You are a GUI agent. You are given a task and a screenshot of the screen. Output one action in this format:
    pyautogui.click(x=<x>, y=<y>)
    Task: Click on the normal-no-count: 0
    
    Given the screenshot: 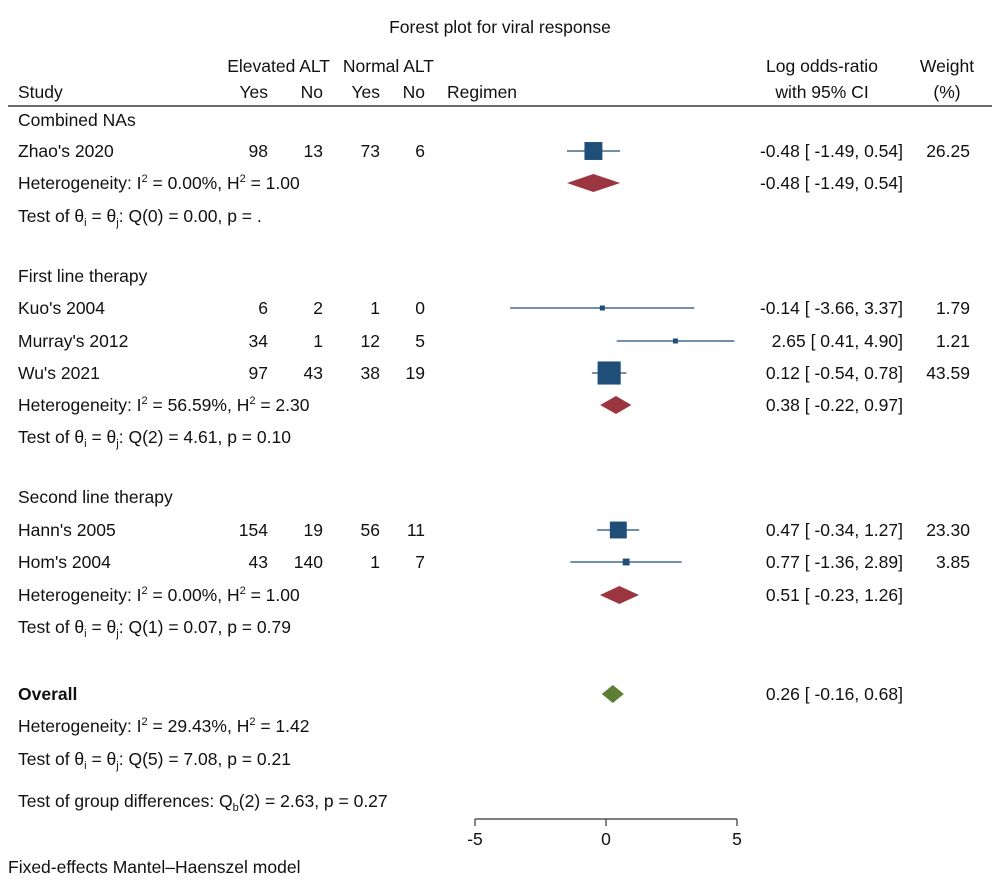 What is the action you would take?
    pyautogui.click(x=420, y=308)
    